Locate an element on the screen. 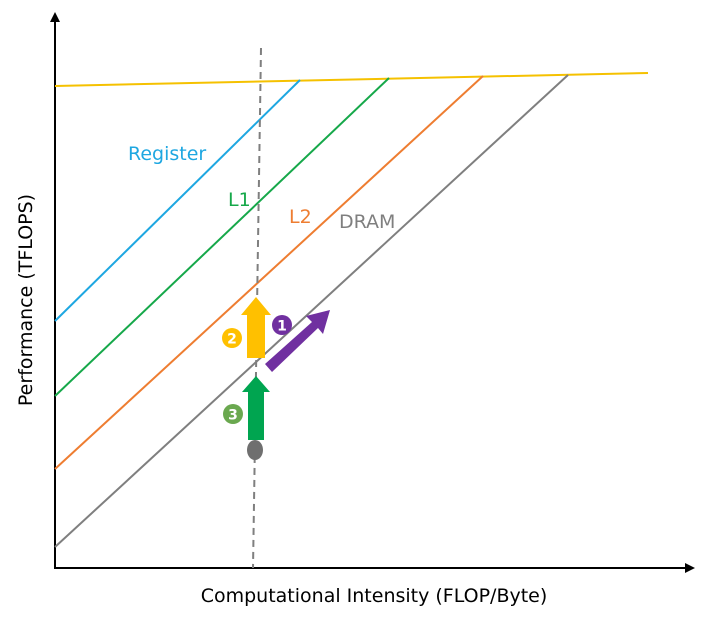 This screenshot has width=702, height=628. step-1-badge: 1 is located at coordinates (282, 325).